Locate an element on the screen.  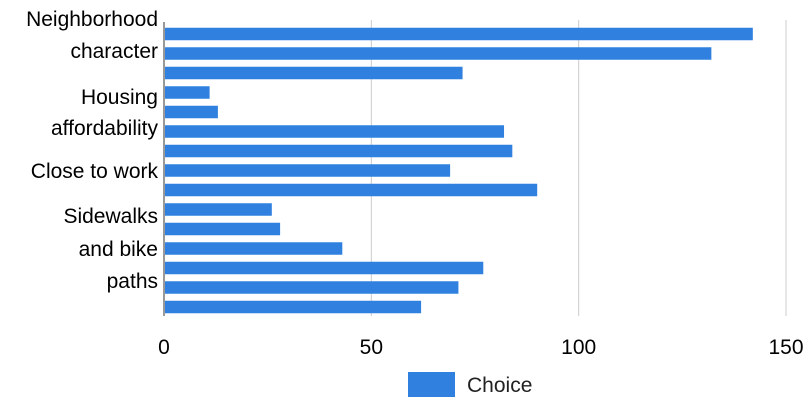
category-label-neighborhood-line1: Neighborhood is located at coordinates (92, 19).